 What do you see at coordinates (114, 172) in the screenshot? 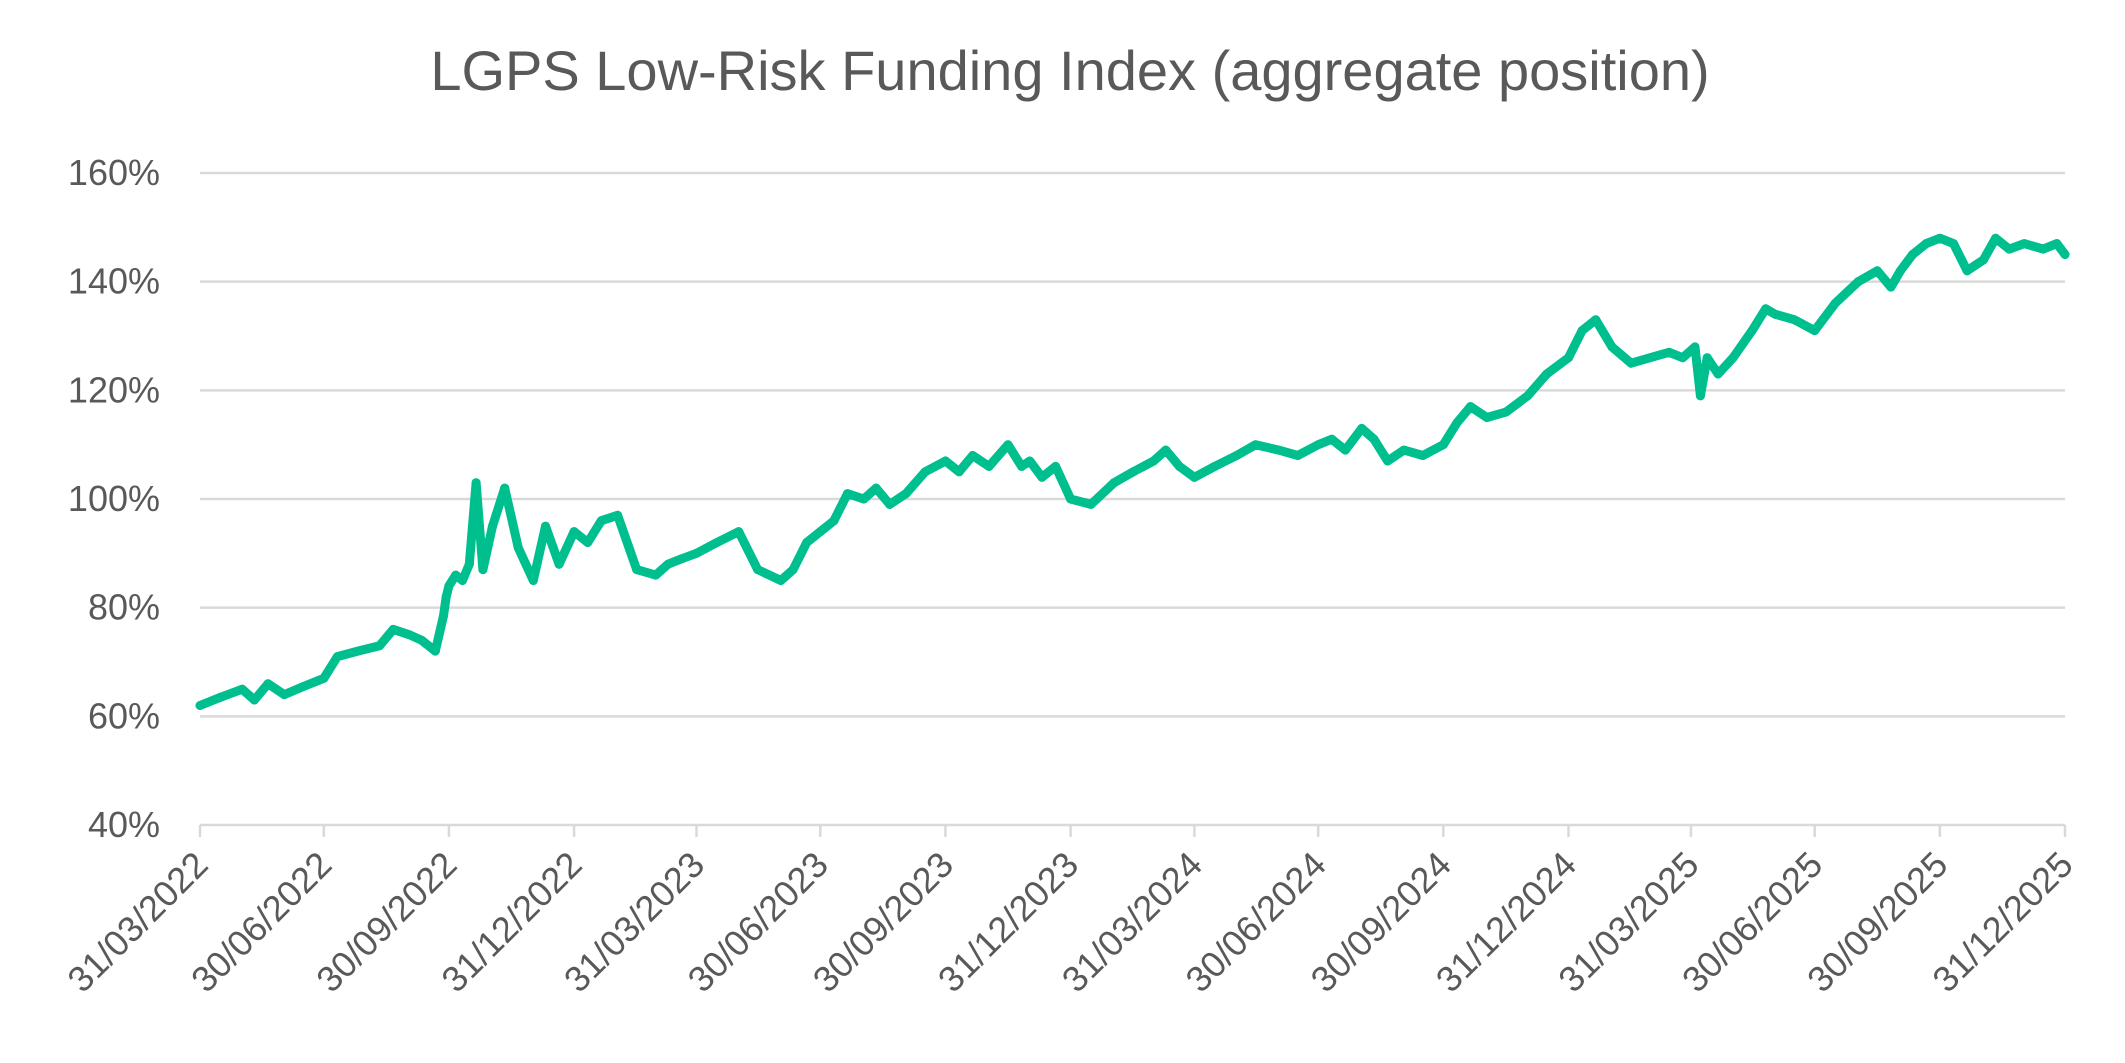
I see `y-tick-label: 160%` at bounding box center [114, 172].